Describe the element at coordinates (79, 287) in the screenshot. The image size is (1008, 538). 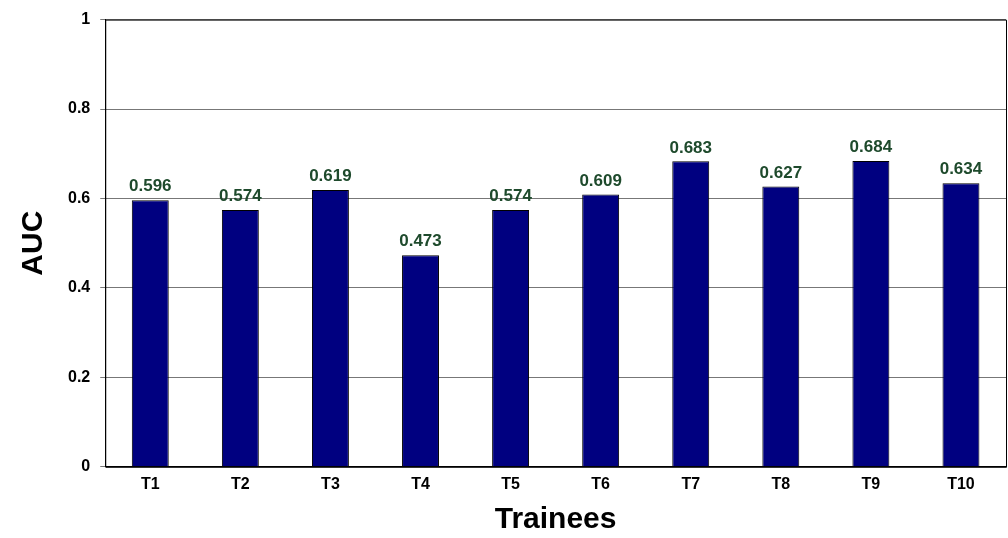
I see `y-tick-label: 0.4` at that location.